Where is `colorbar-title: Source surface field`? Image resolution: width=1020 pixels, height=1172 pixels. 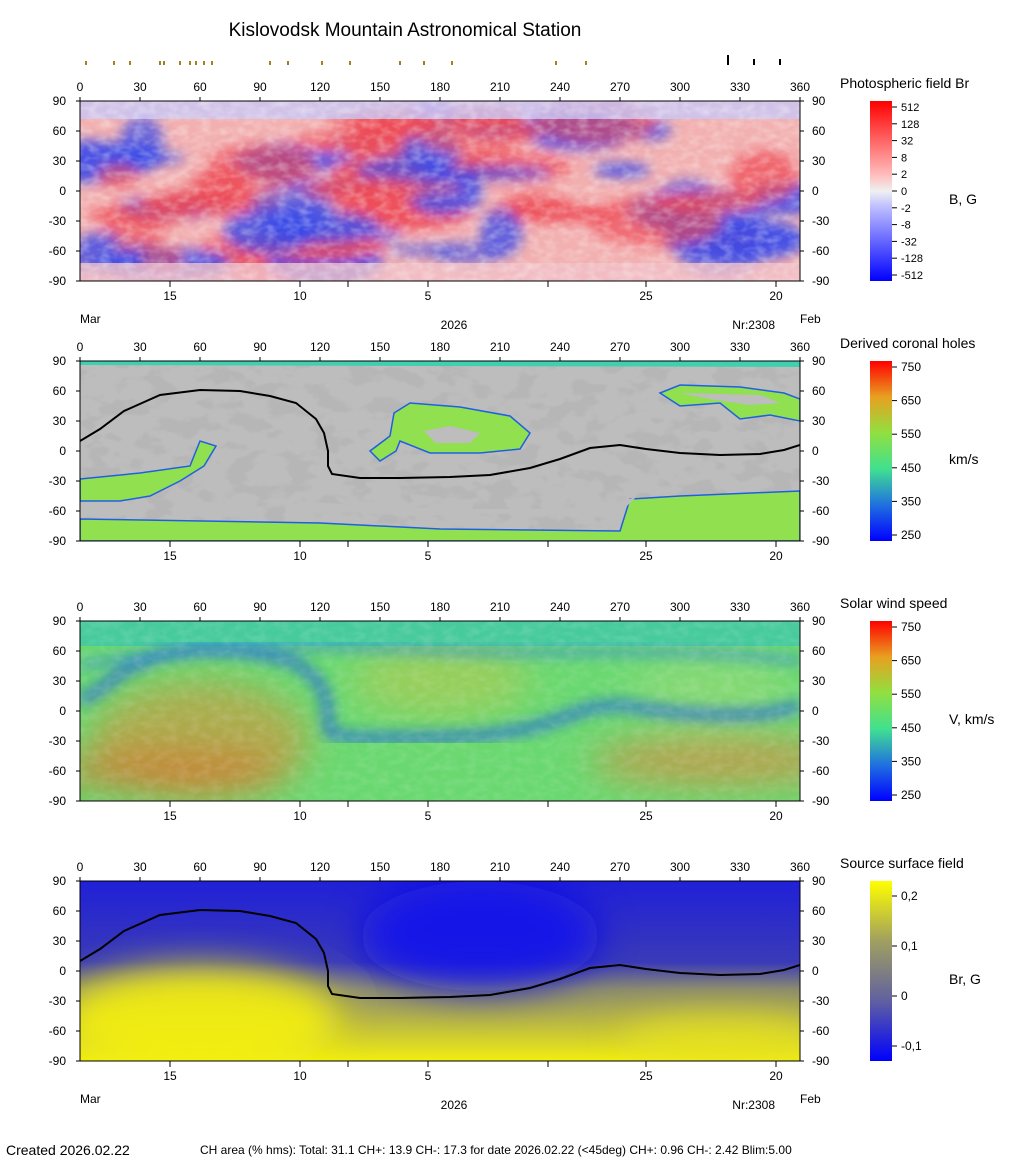
colorbar-title: Source surface field is located at coordinates (902, 863).